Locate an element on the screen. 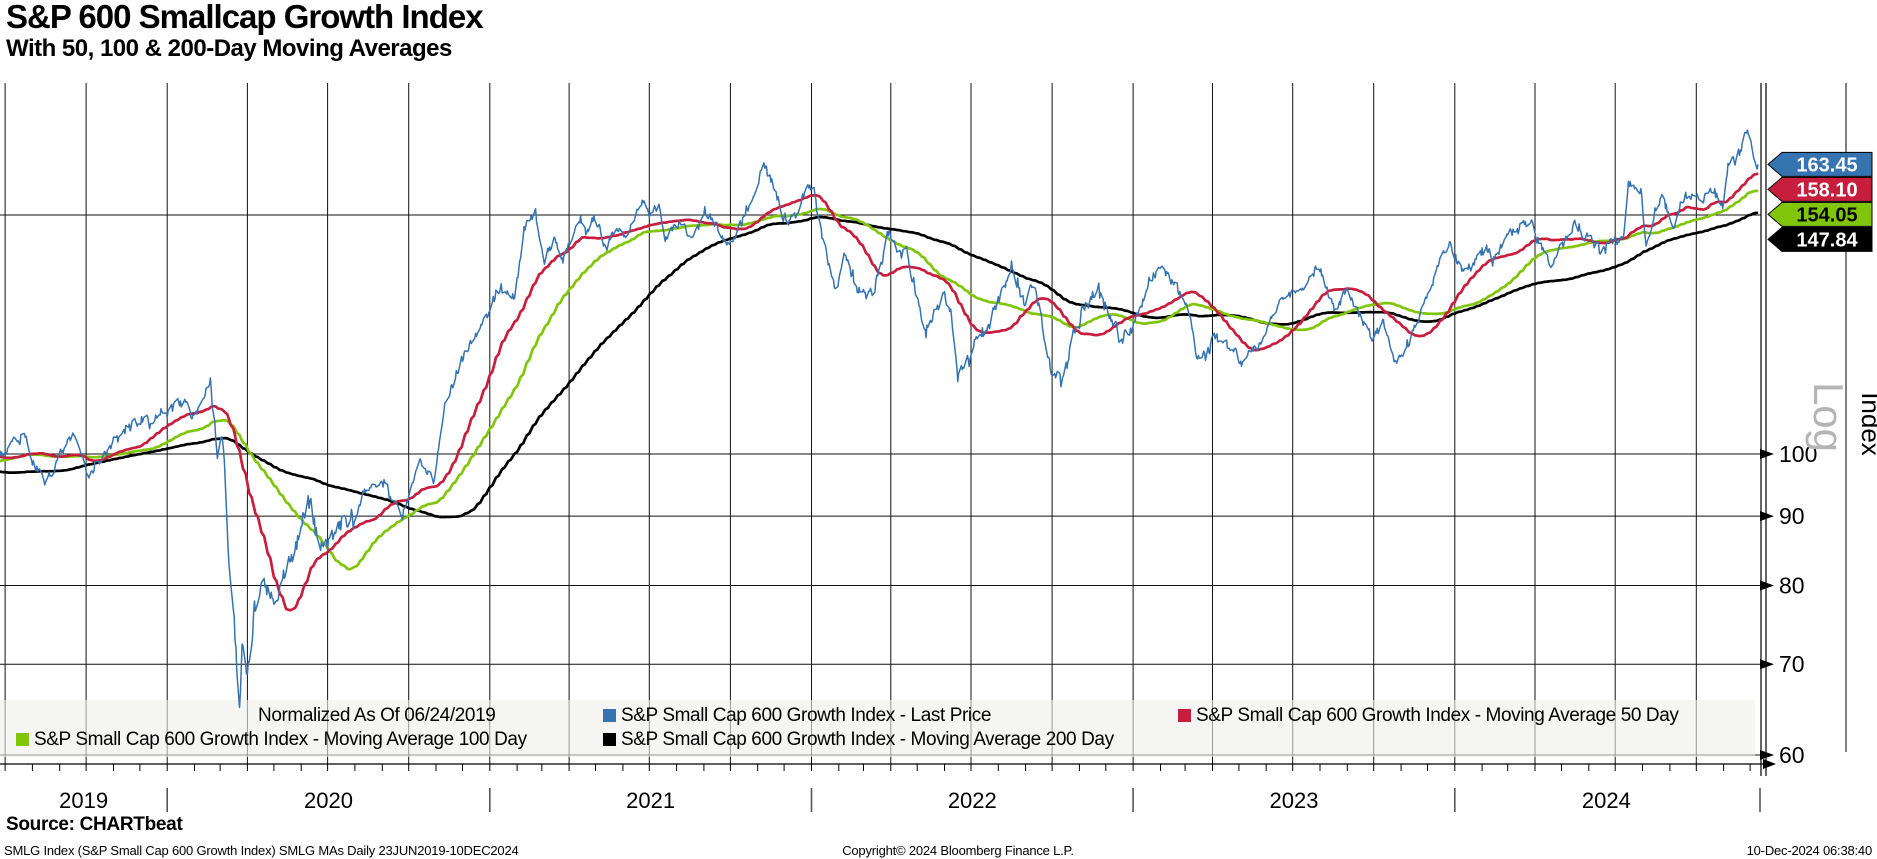 This screenshot has width=1877, height=859. log-scale-label: Log is located at coordinates (1828, 417).